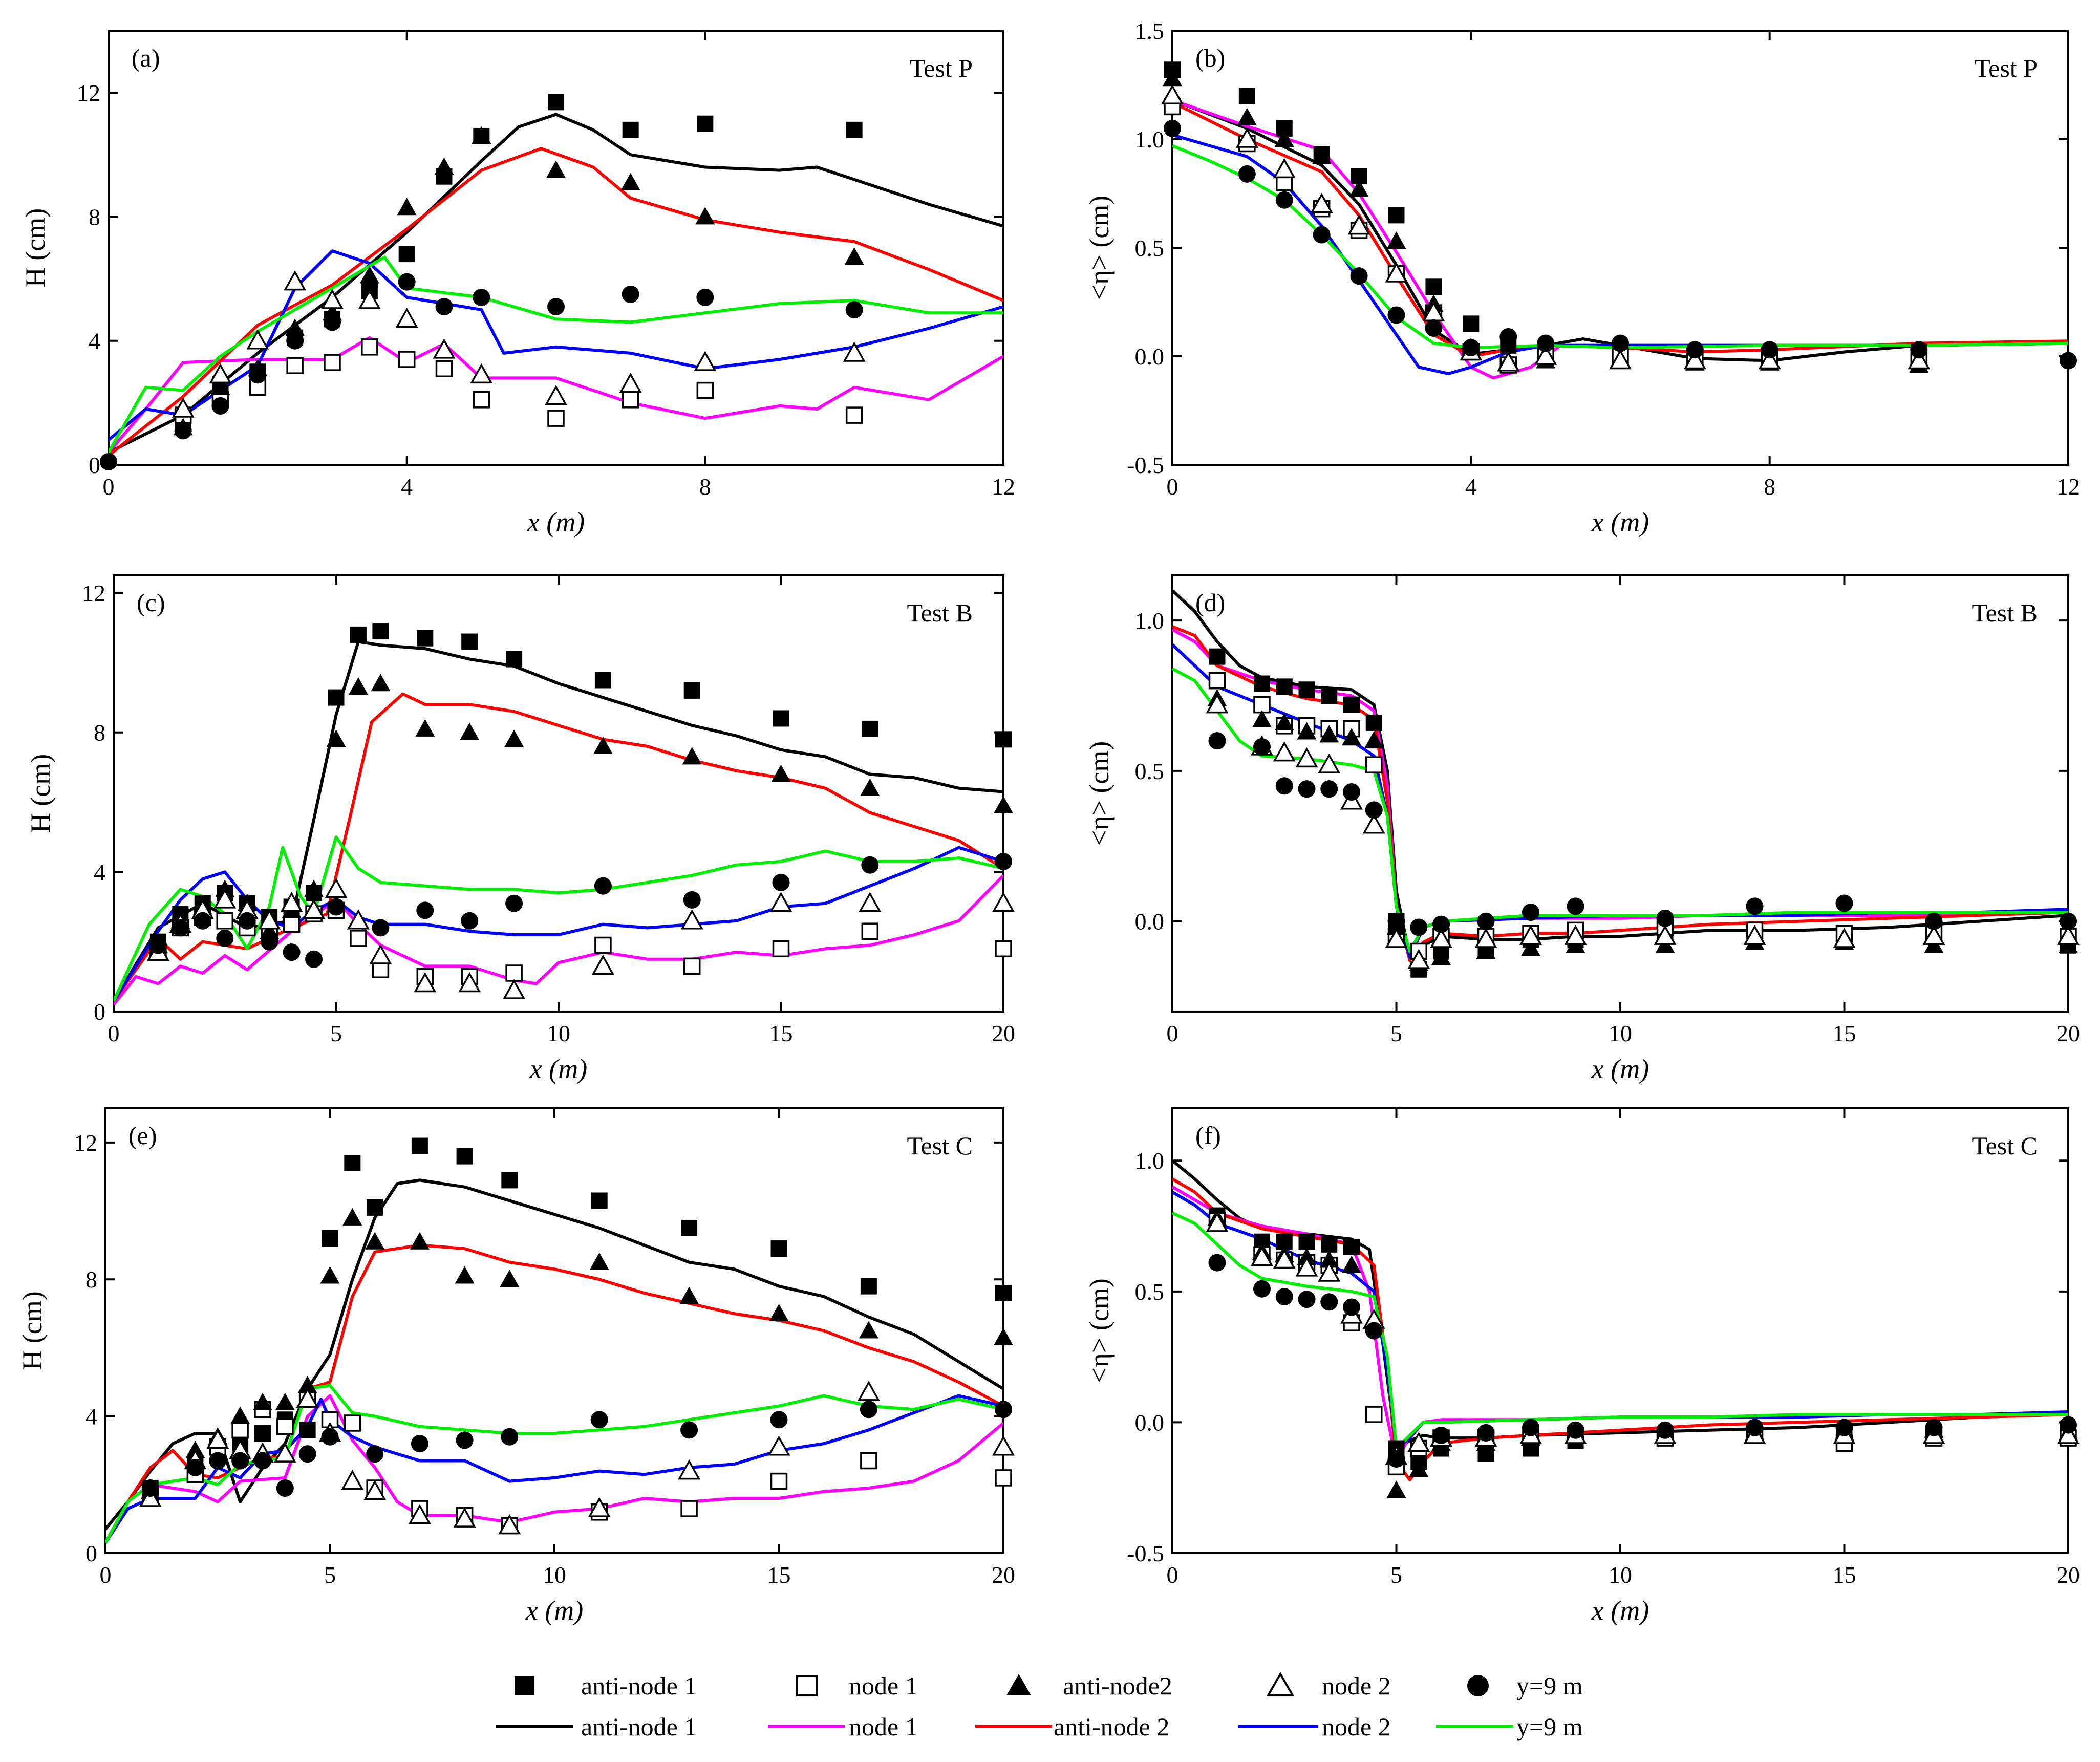 This screenshot has width=2100, height=1762. What do you see at coordinates (1150, 31) in the screenshot?
I see `panel-b-ytick-label: 1.5` at bounding box center [1150, 31].